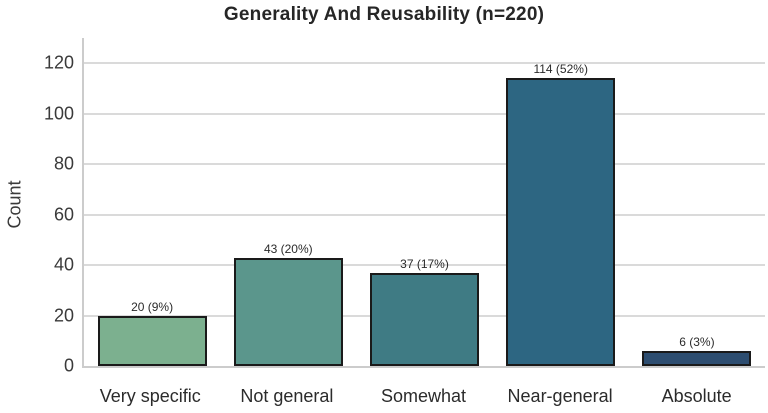  What do you see at coordinates (63, 214) in the screenshot?
I see `y-tick-label: 60` at bounding box center [63, 214].